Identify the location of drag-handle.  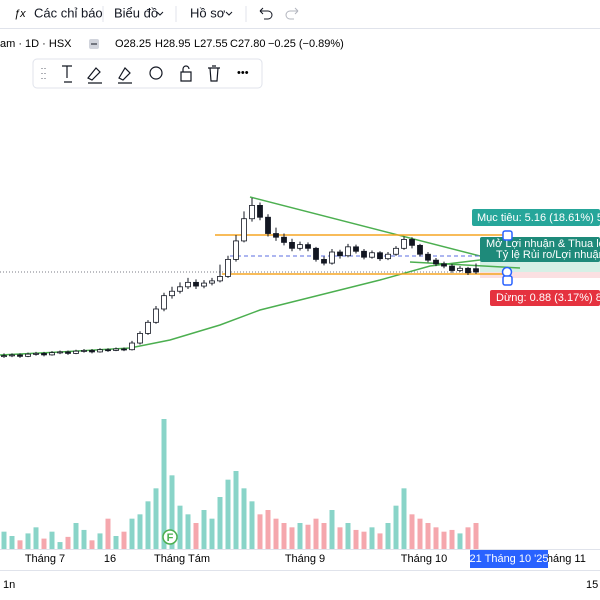
(43, 73).